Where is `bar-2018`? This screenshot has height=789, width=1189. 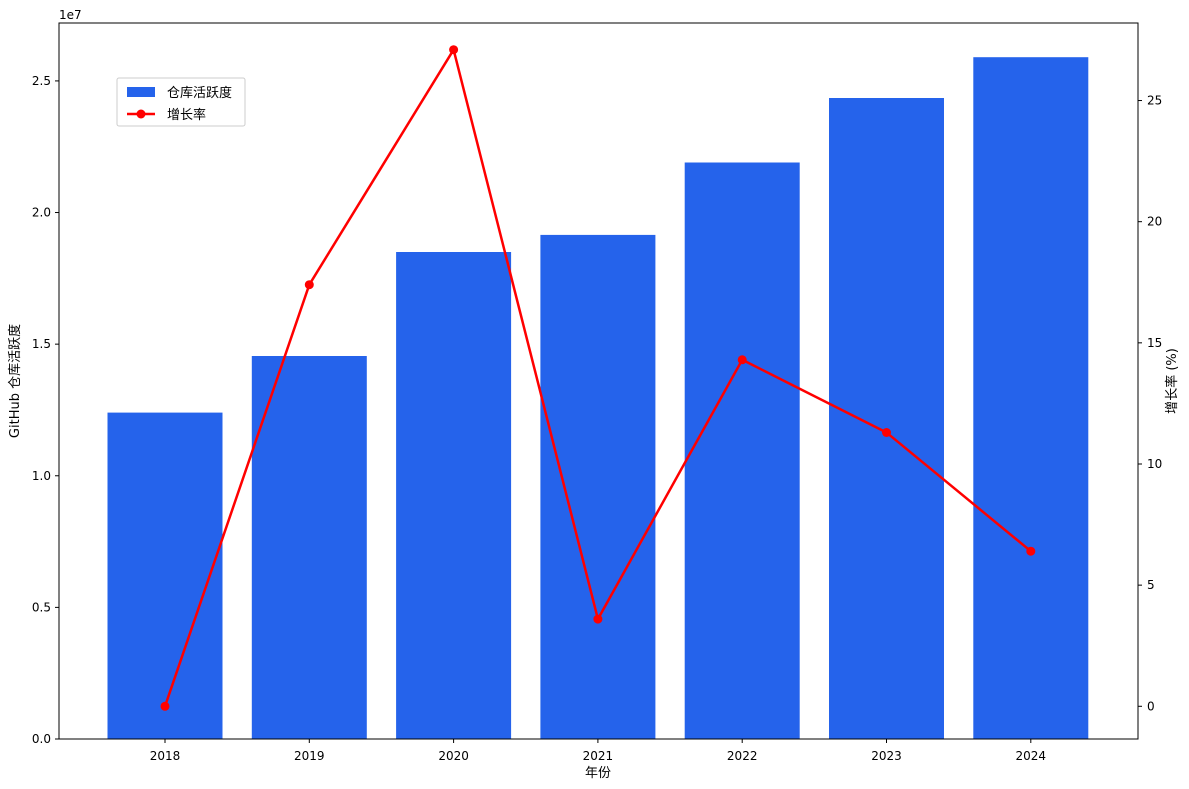
bar-2018 is located at coordinates (165, 575).